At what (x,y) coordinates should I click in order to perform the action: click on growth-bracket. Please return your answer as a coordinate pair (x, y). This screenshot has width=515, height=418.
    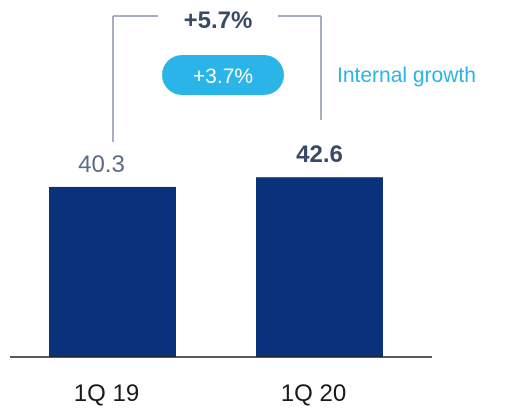
    Looking at the image, I should click on (217, 78).